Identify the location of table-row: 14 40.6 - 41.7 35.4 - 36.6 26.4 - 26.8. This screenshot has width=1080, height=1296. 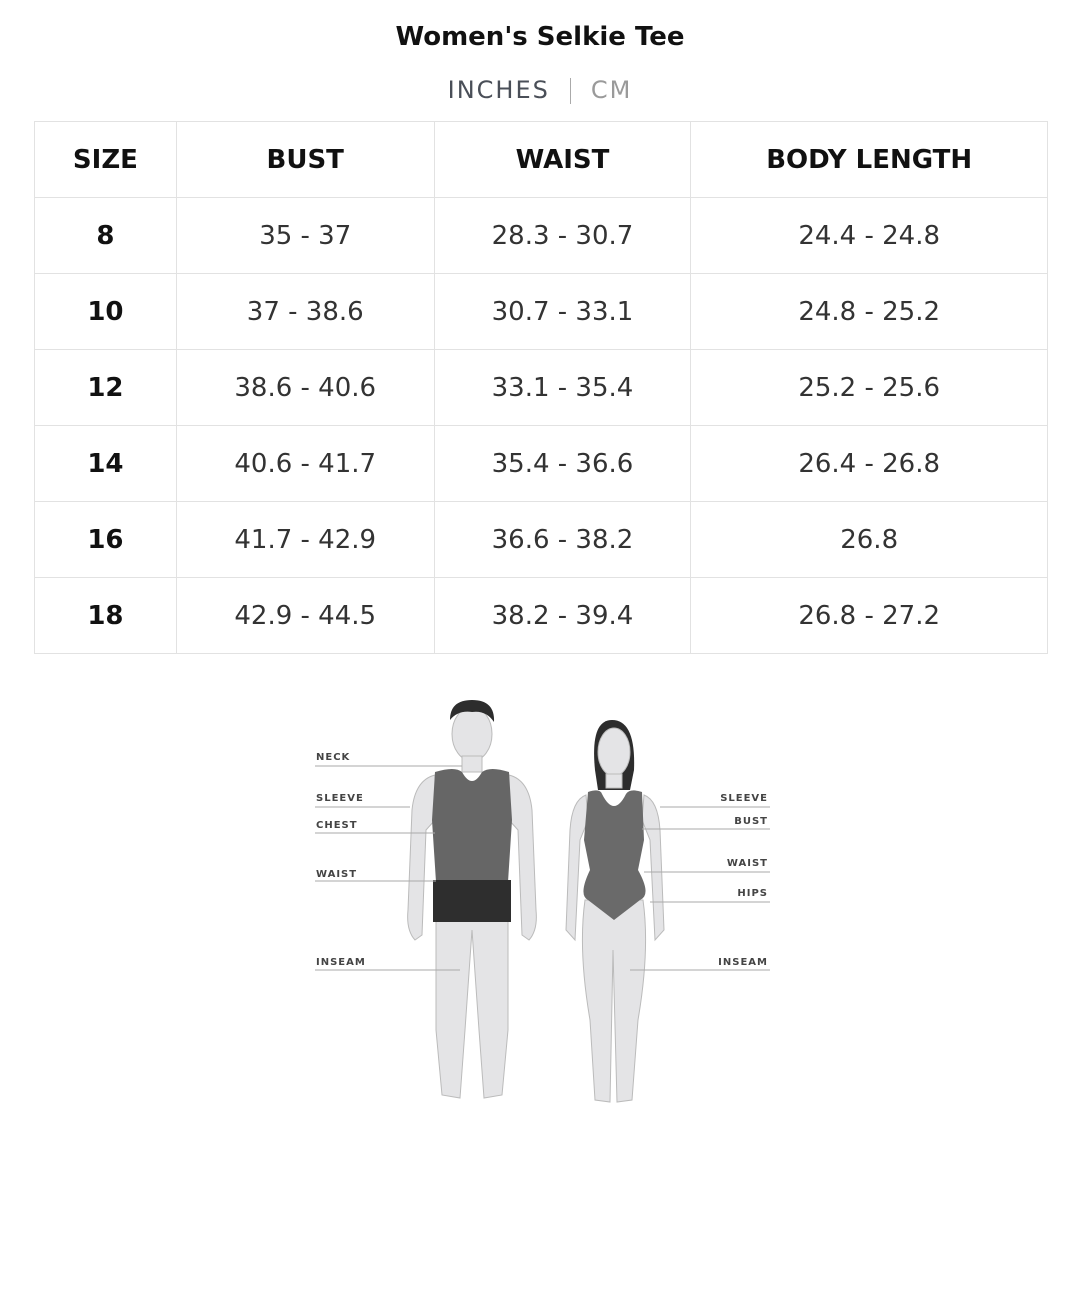
(541, 463).